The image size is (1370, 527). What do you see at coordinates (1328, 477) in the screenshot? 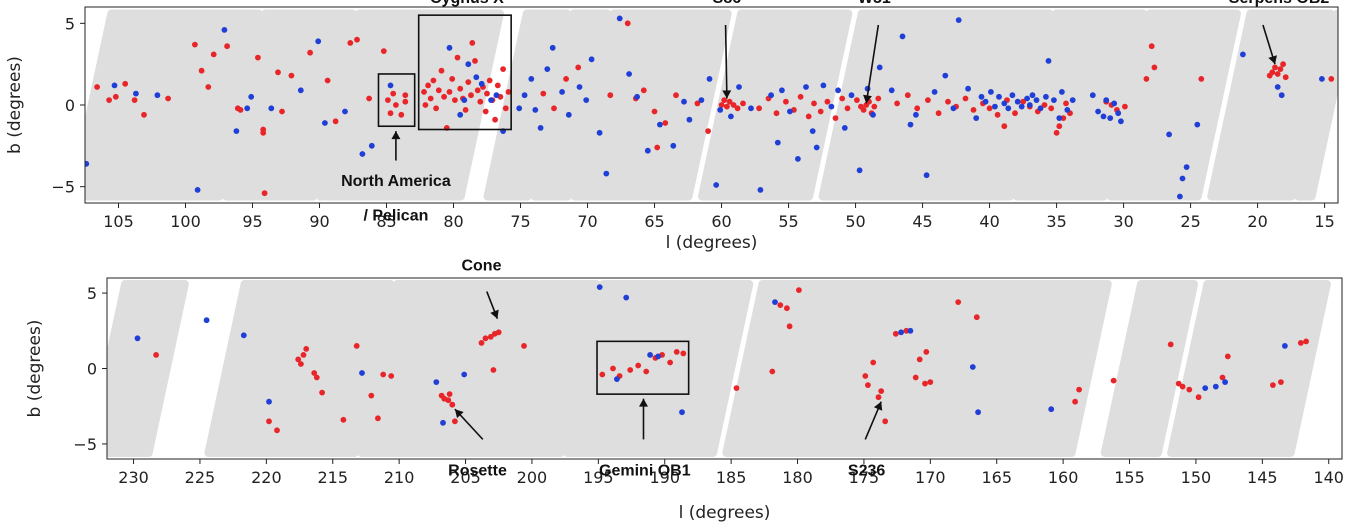
I see `x-tick-label: 140` at bounding box center [1328, 477].